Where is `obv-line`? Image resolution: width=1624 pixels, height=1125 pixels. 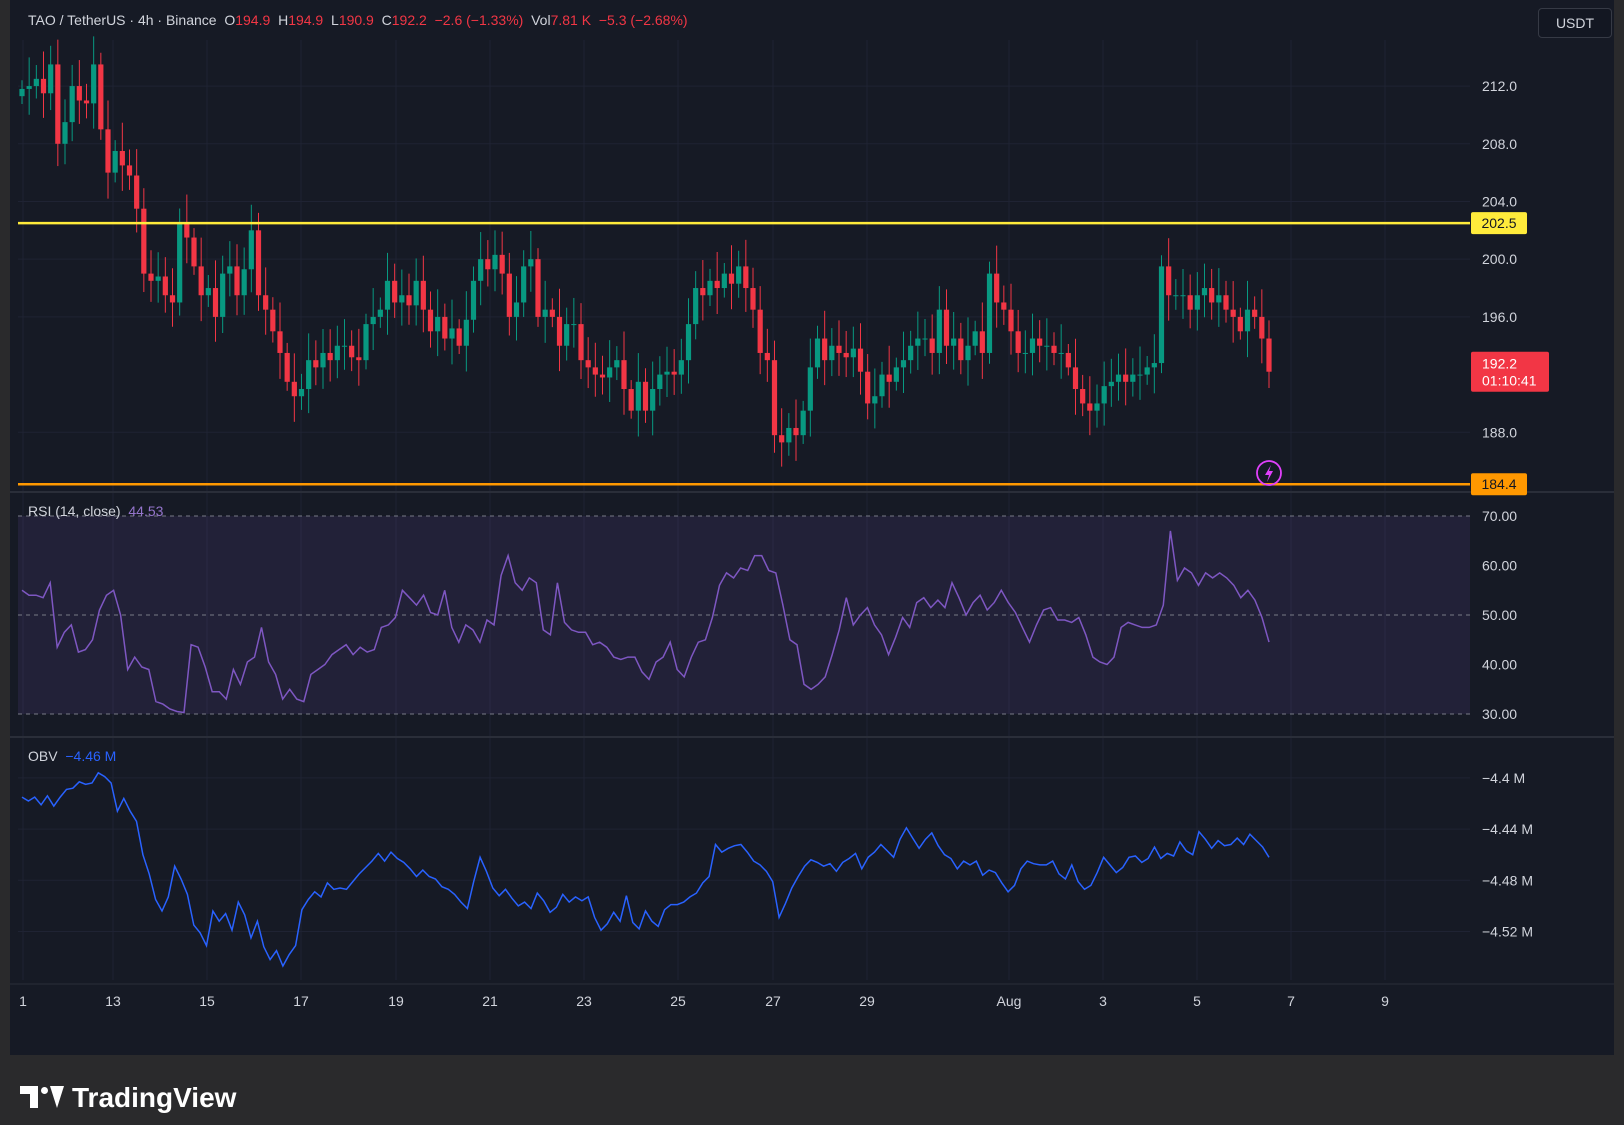 obv-line is located at coordinates (645, 869).